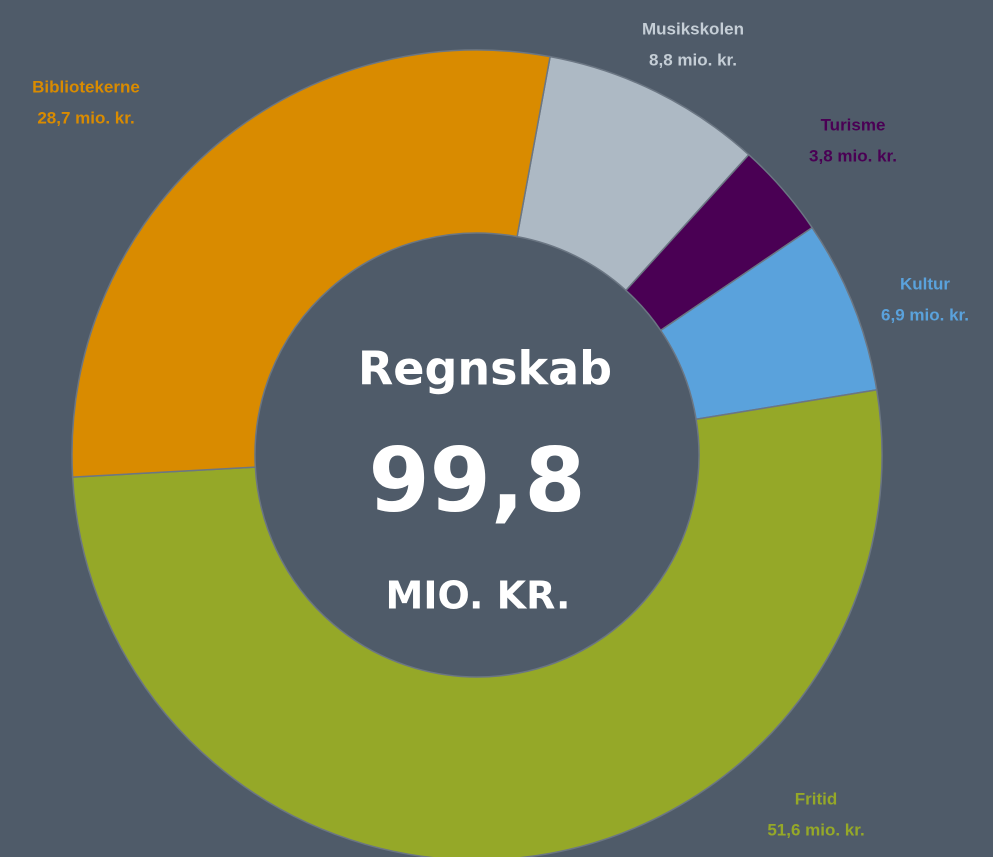 The height and width of the screenshot is (857, 993). I want to click on center-unit: MIO. KR., so click(478, 596).